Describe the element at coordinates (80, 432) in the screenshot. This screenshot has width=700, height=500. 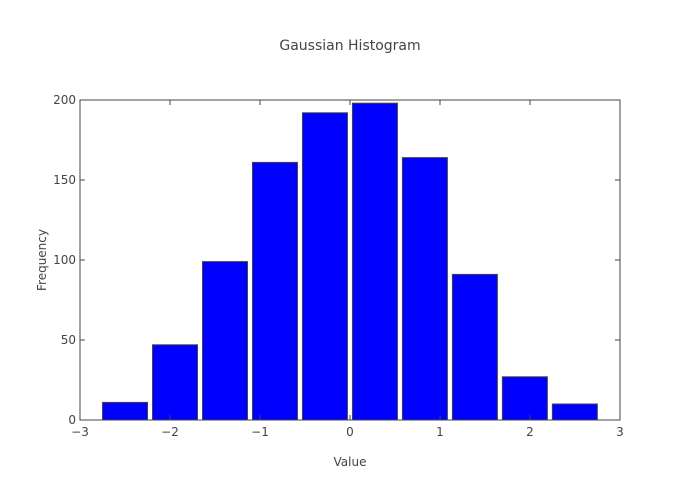
I see `x-tick-label: −3` at that location.